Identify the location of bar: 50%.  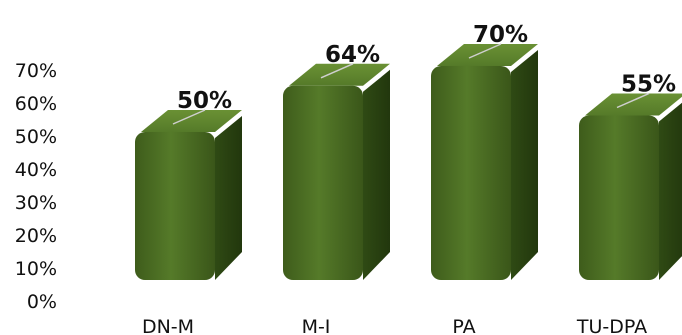
(188, 184).